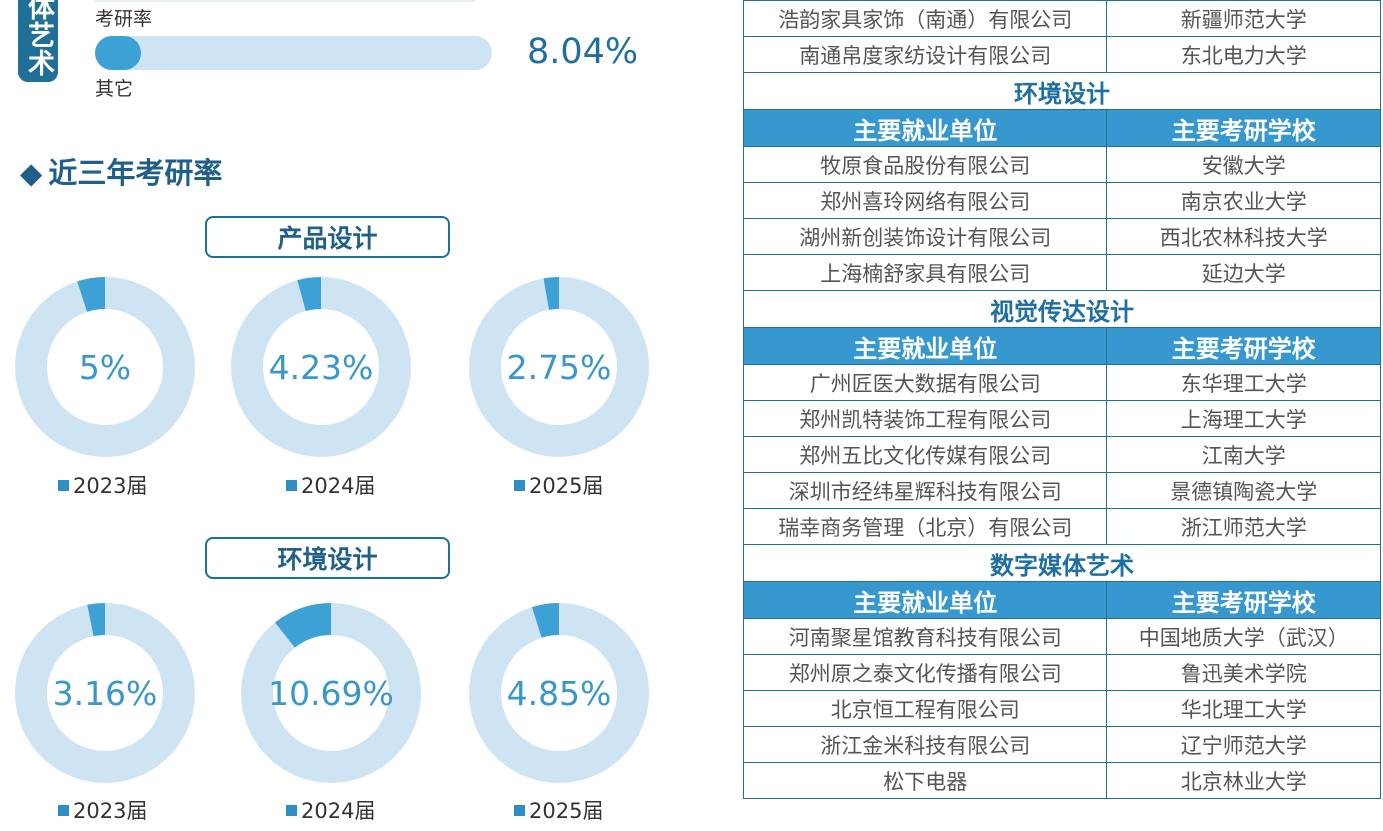 The width and height of the screenshot is (1383, 831). Describe the element at coordinates (1243, 490) in the screenshot. I see `school-cell: 景德镇陶瓷大学` at that location.